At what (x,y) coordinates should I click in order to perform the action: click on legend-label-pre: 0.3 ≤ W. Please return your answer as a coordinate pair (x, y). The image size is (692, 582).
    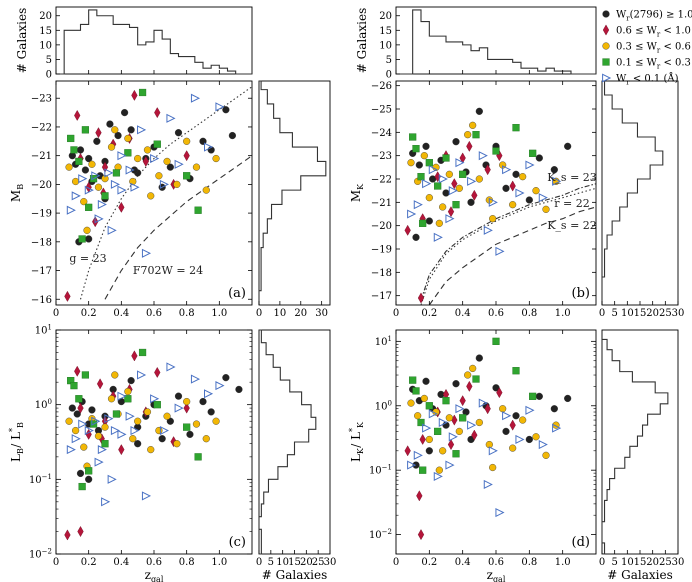
    Looking at the image, I should click on (637, 47).